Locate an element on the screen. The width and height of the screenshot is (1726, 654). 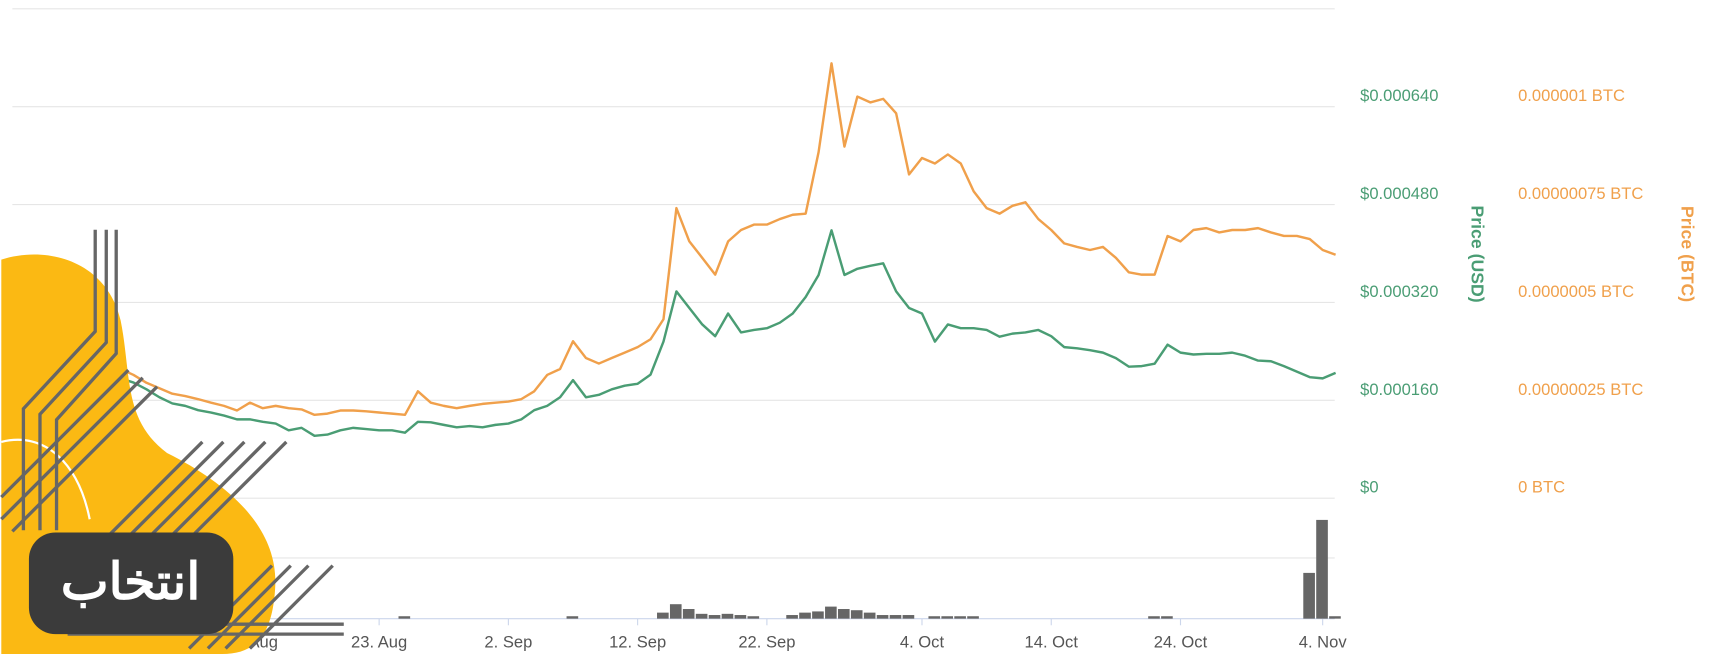
y2-axis-title: Price (BTC) is located at coordinates (1687, 254).